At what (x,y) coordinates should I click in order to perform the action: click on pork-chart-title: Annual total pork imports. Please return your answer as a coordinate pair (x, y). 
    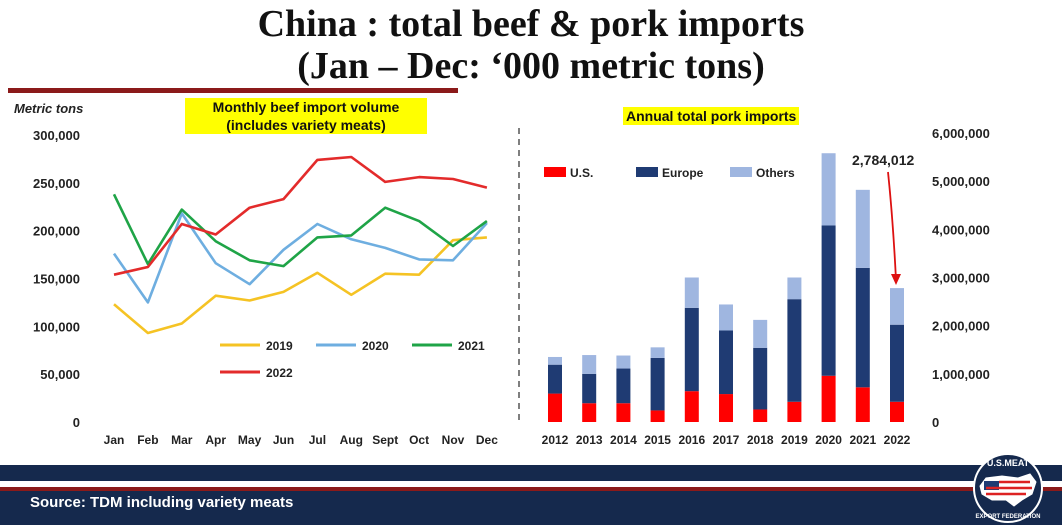
    Looking at the image, I should click on (711, 116).